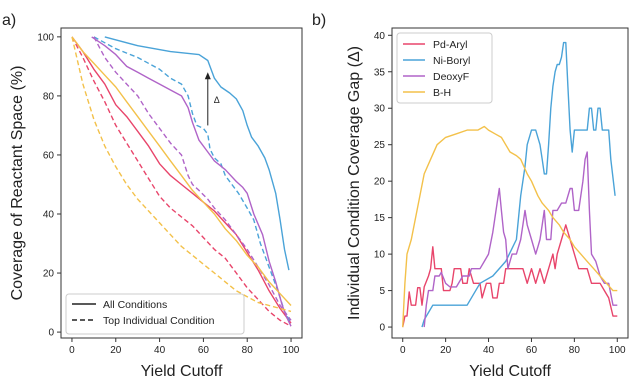 The image size is (631, 385). Describe the element at coordinates (160, 350) in the screenshot. I see `p0-x-tick-label: 40` at that location.